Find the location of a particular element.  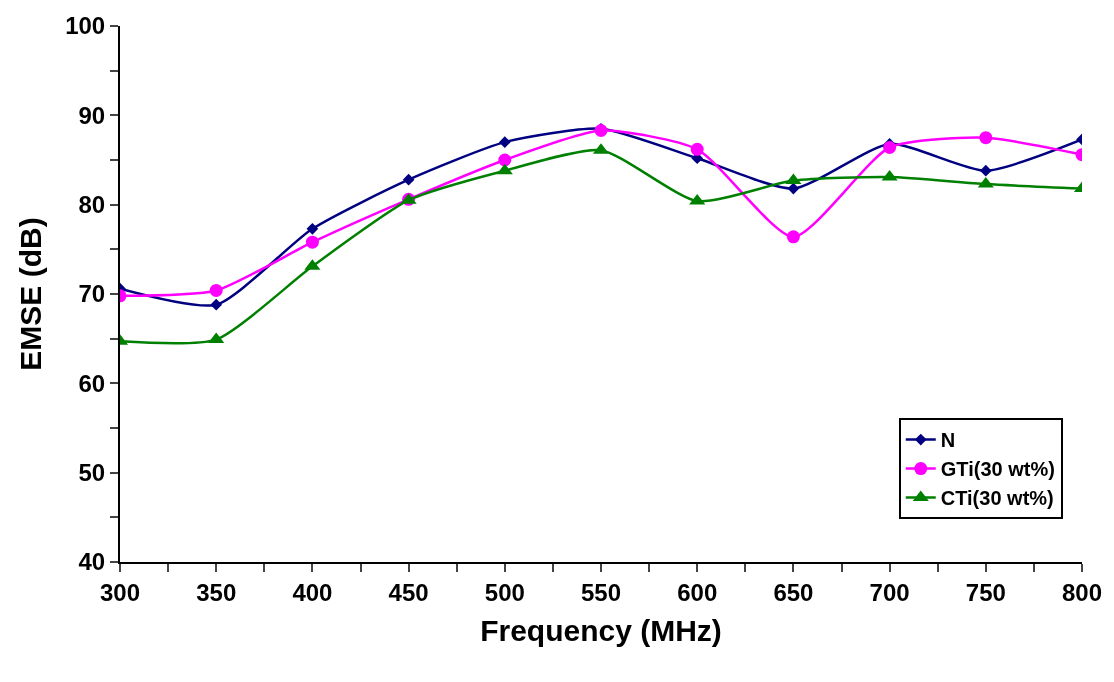

y-axis-title: EMSE (dB) is located at coordinates (30, 294).